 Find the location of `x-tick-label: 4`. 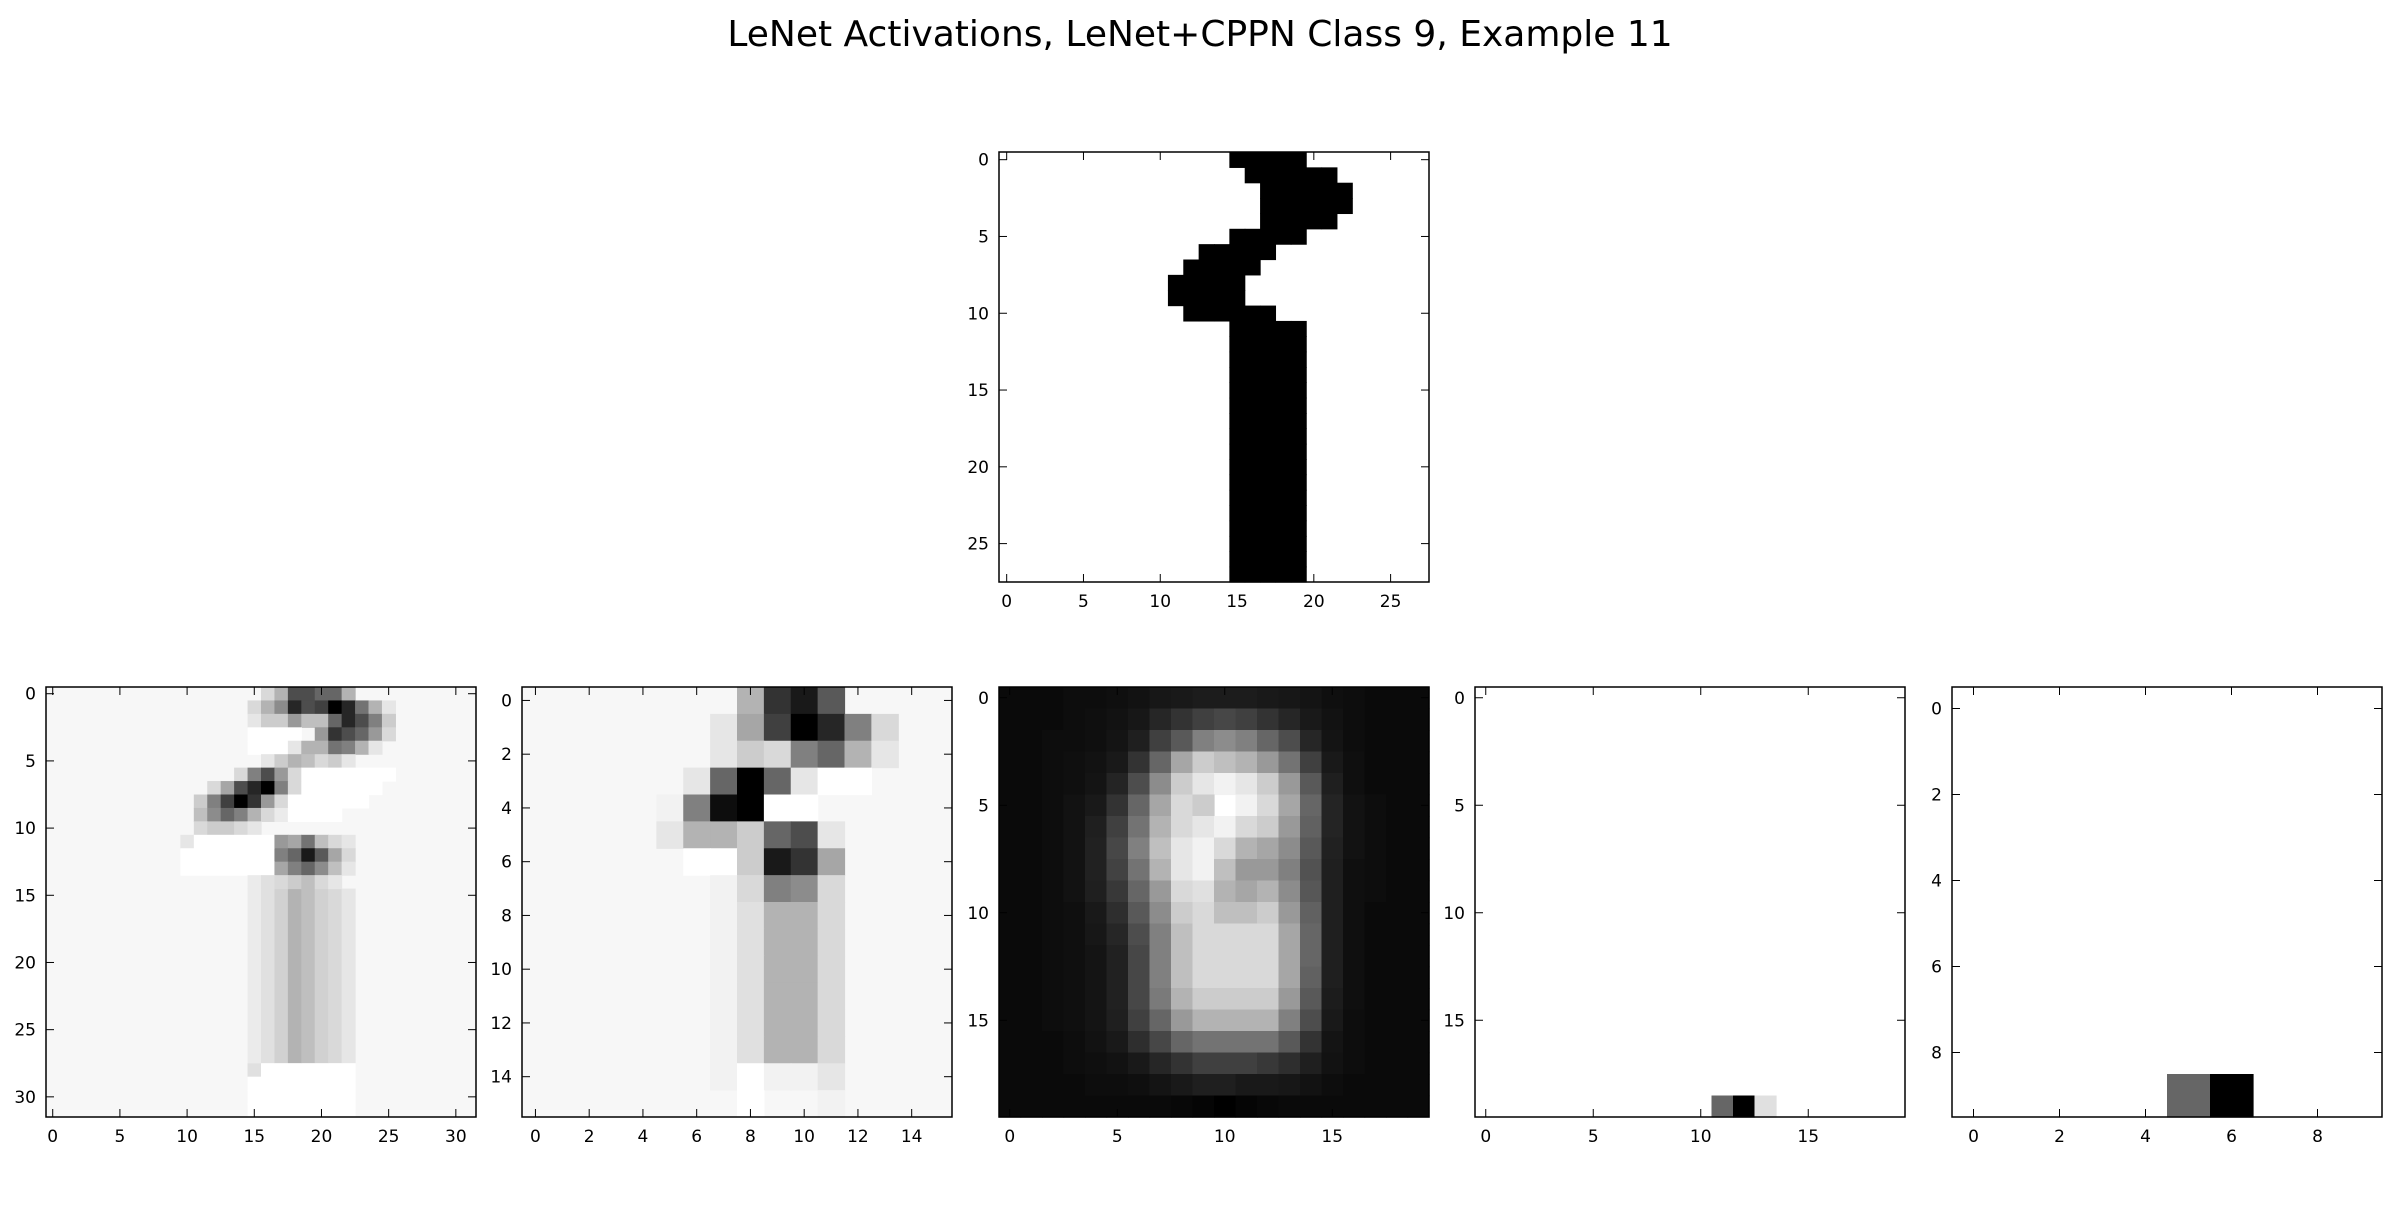

x-tick-label: 4 is located at coordinates (2145, 1137).